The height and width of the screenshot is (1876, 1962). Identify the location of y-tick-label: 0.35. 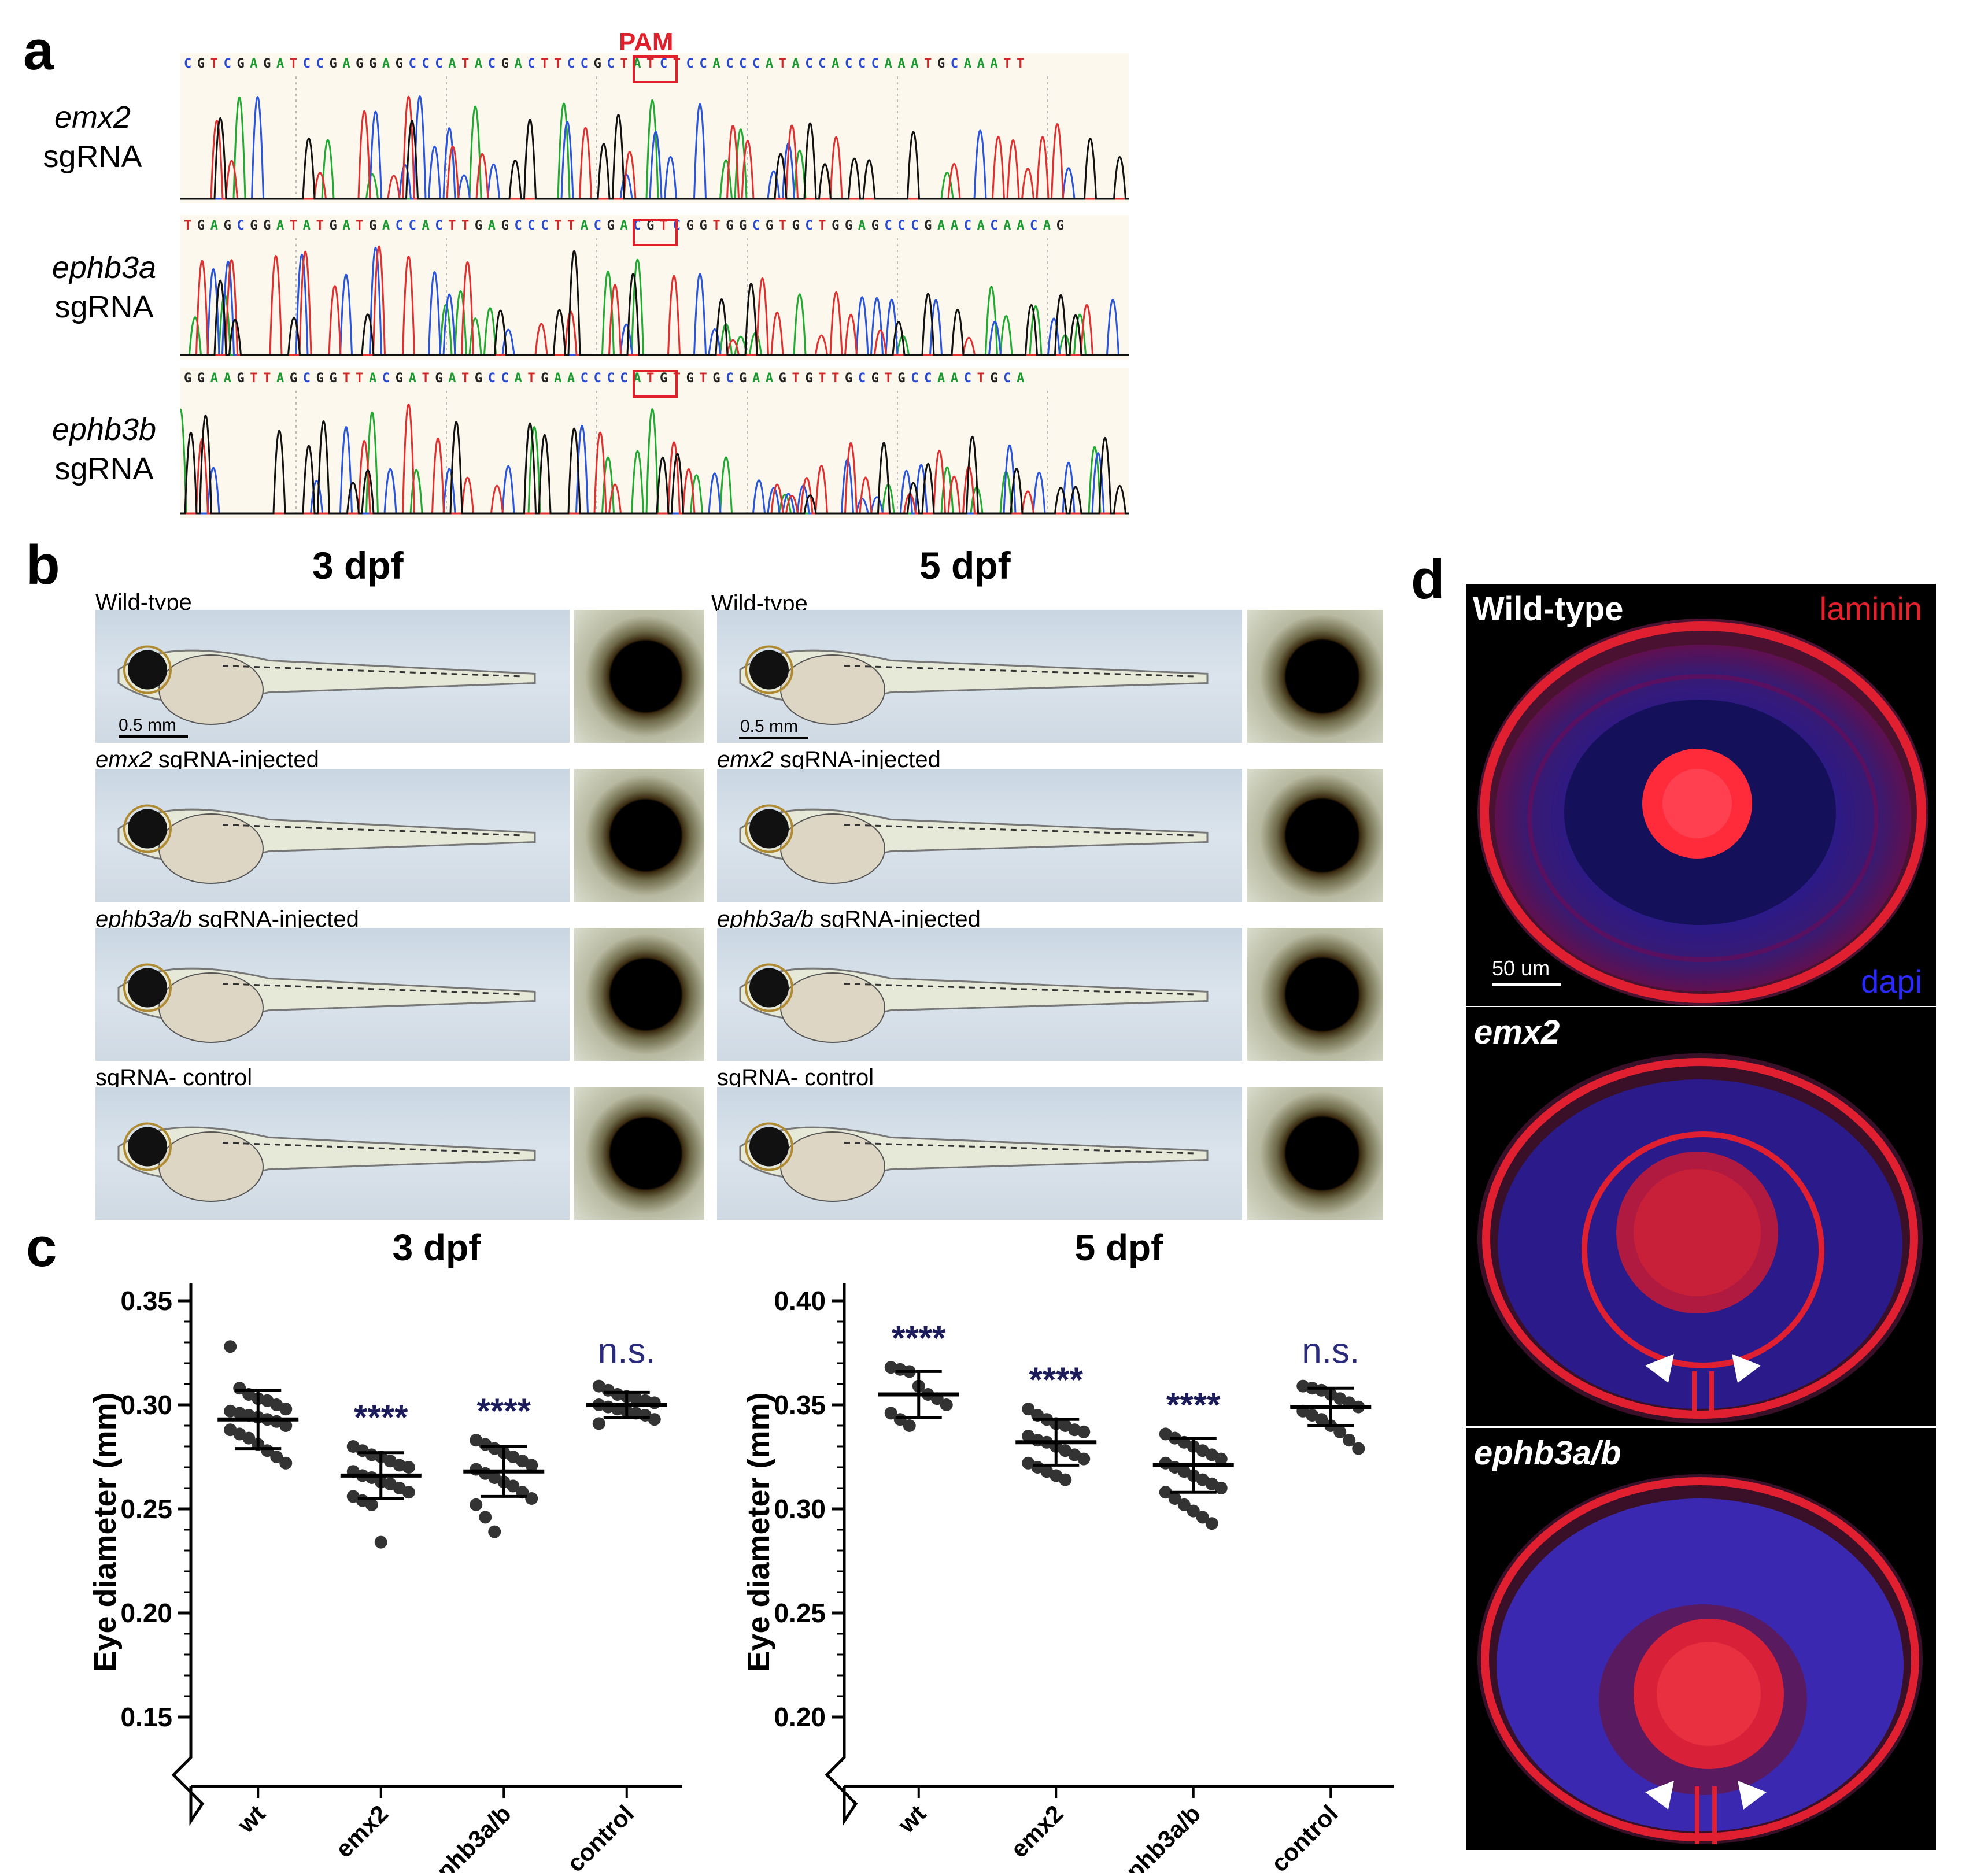
(146, 1301).